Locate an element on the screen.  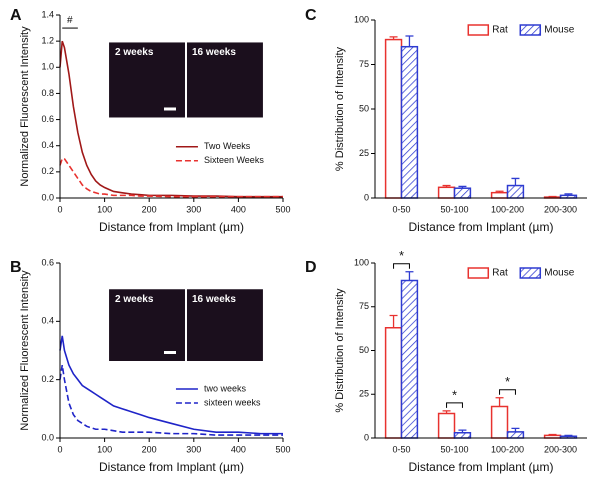
panel-label: D is located at coordinates (311, 267).